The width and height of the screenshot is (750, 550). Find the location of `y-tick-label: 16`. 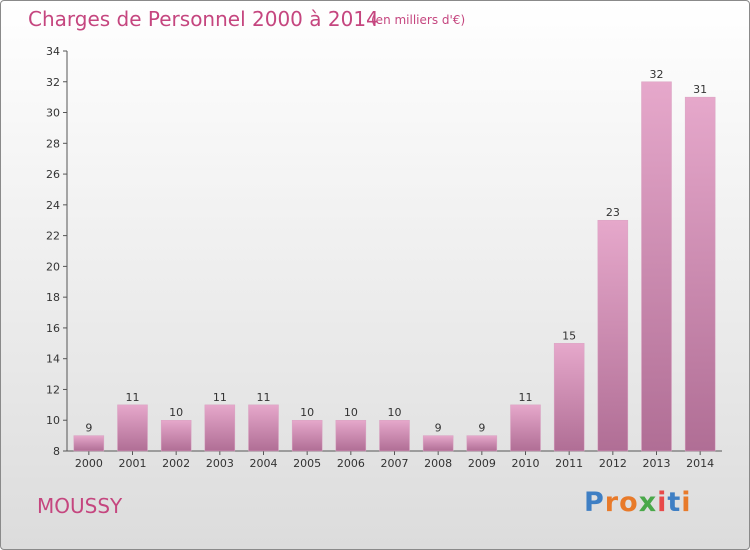

y-tick-label: 16 is located at coordinates (53, 328).